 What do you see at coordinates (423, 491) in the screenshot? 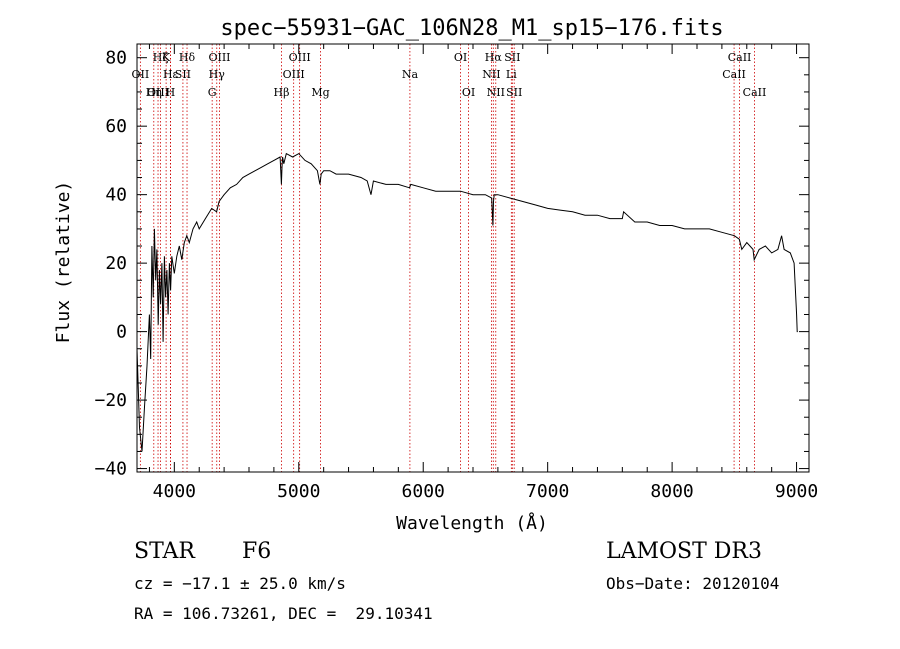
I see `x-tick-label: 6000` at bounding box center [423, 491].